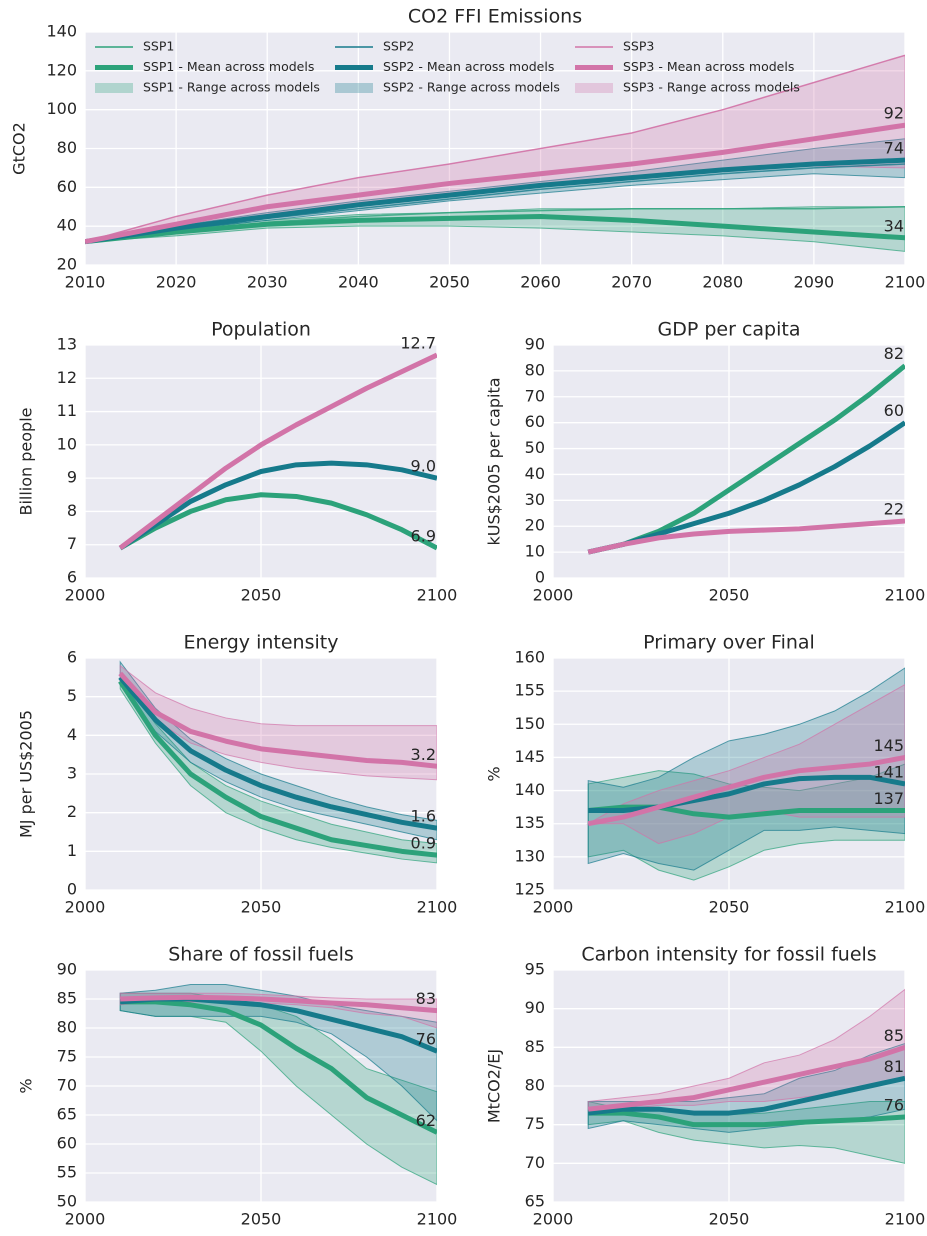 The height and width of the screenshot is (1236, 927). I want to click on y-tick-label: 40, so click(67, 225).